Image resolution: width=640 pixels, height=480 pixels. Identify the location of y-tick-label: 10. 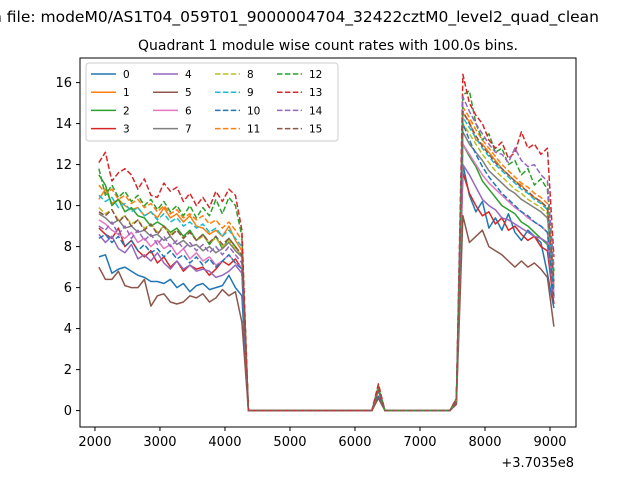
(63, 206).